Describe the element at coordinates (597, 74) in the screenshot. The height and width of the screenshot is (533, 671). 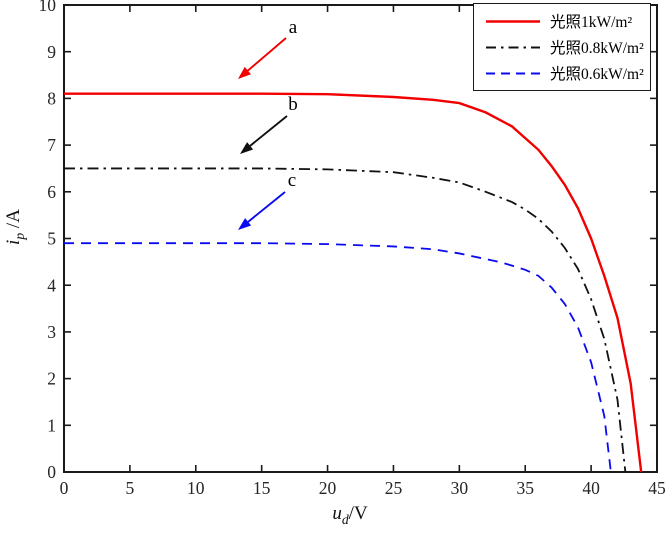
I see `legend-label: 光照0.6kW/m²` at that location.